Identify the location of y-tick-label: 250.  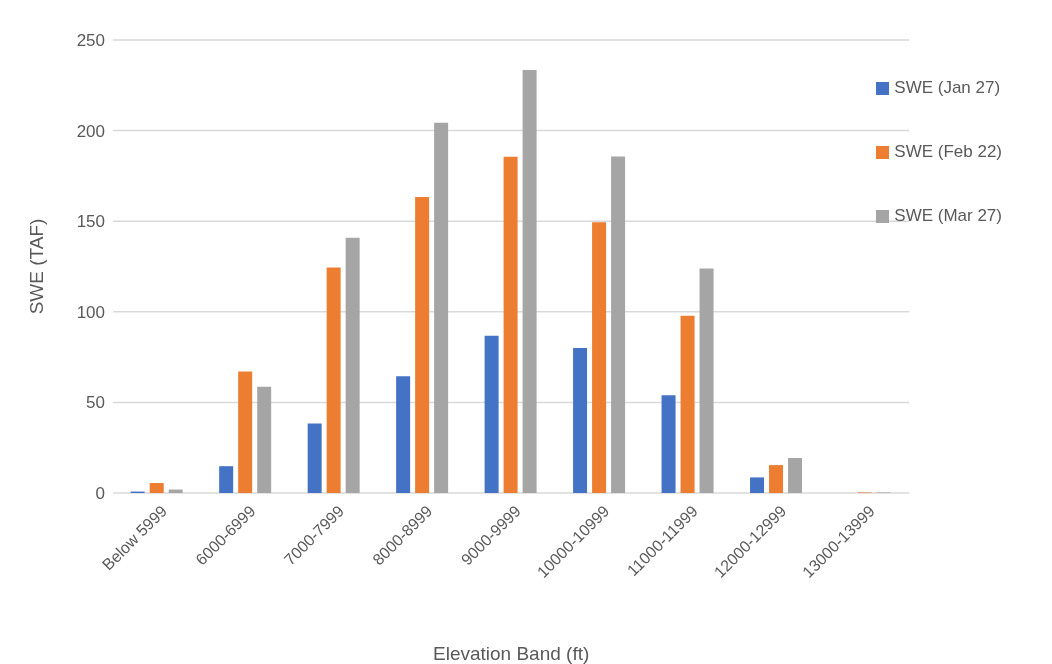
(90, 41).